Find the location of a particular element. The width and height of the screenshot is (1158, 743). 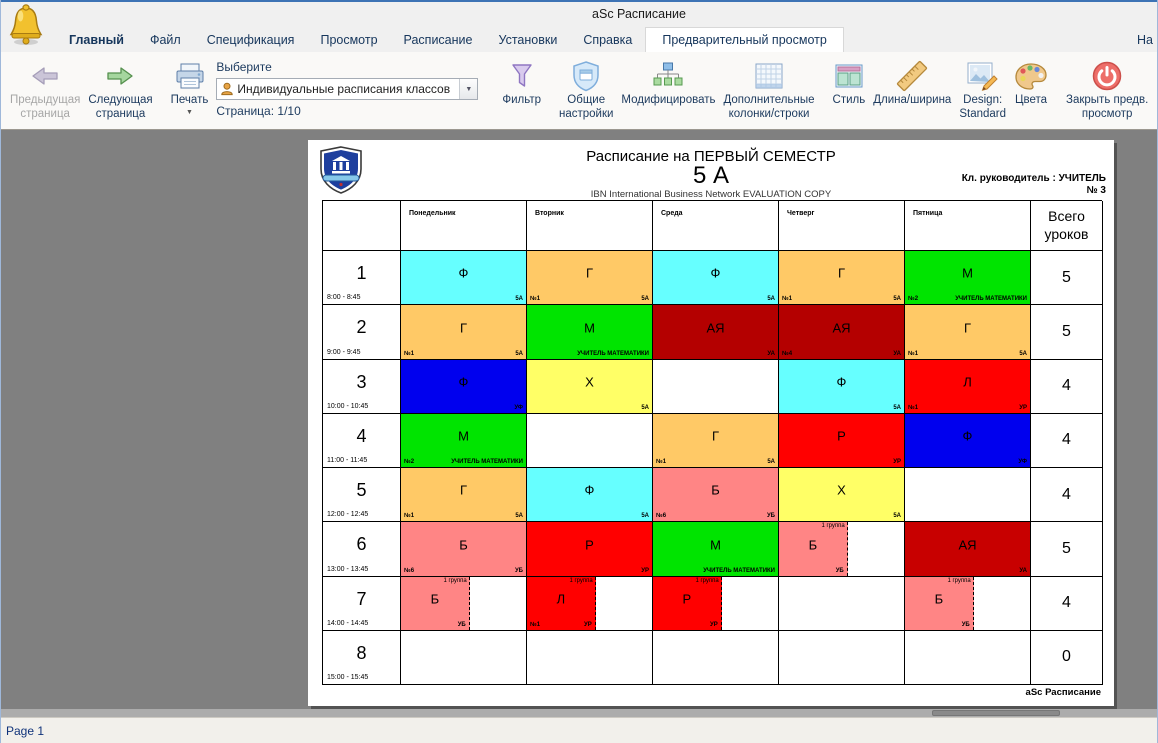

appearance-group: Стиль Длина/ширина is located at coordinates (940, 90).